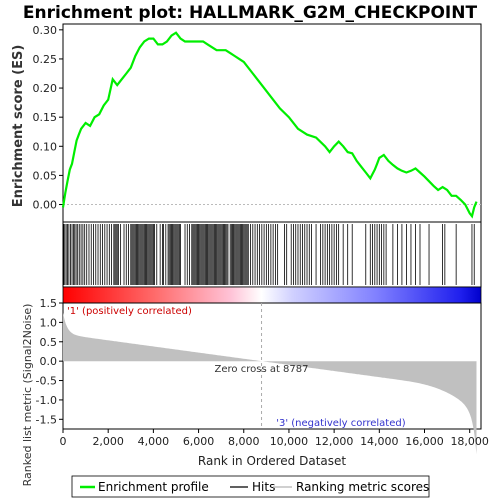 The width and height of the screenshot is (500, 500). I want to click on chart-title: Enrichment plot: HALLMARK_G2M_CHECKPOINT, so click(250, 13).